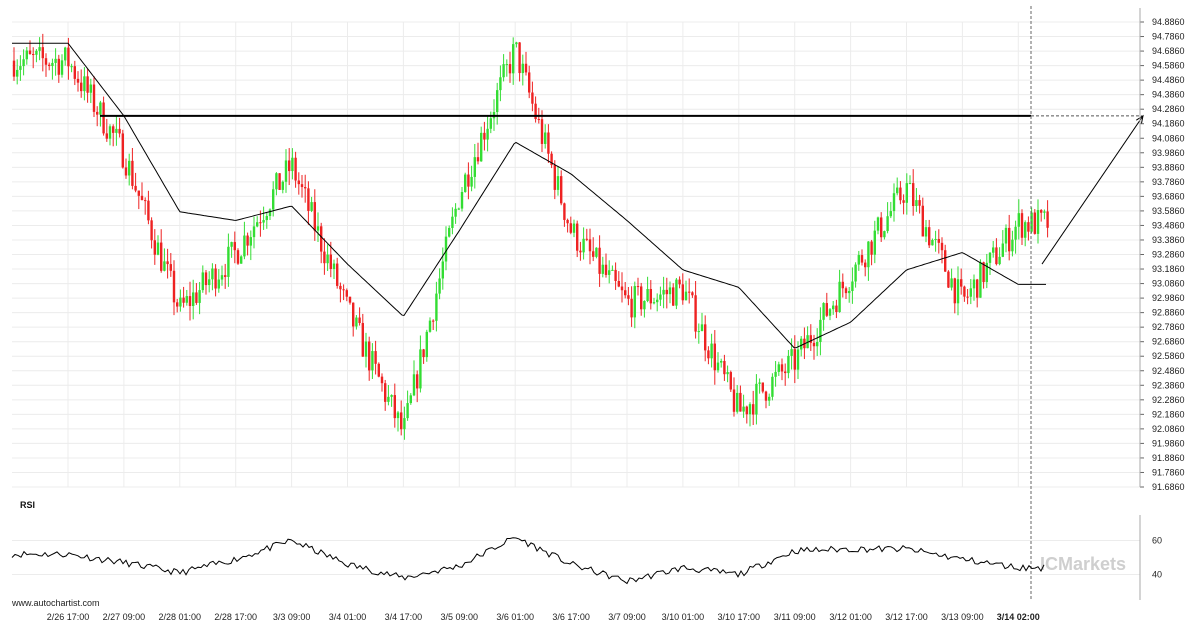  Describe the element at coordinates (1168, 66) in the screenshot. I see `price-tick-label: 94.5860` at that location.